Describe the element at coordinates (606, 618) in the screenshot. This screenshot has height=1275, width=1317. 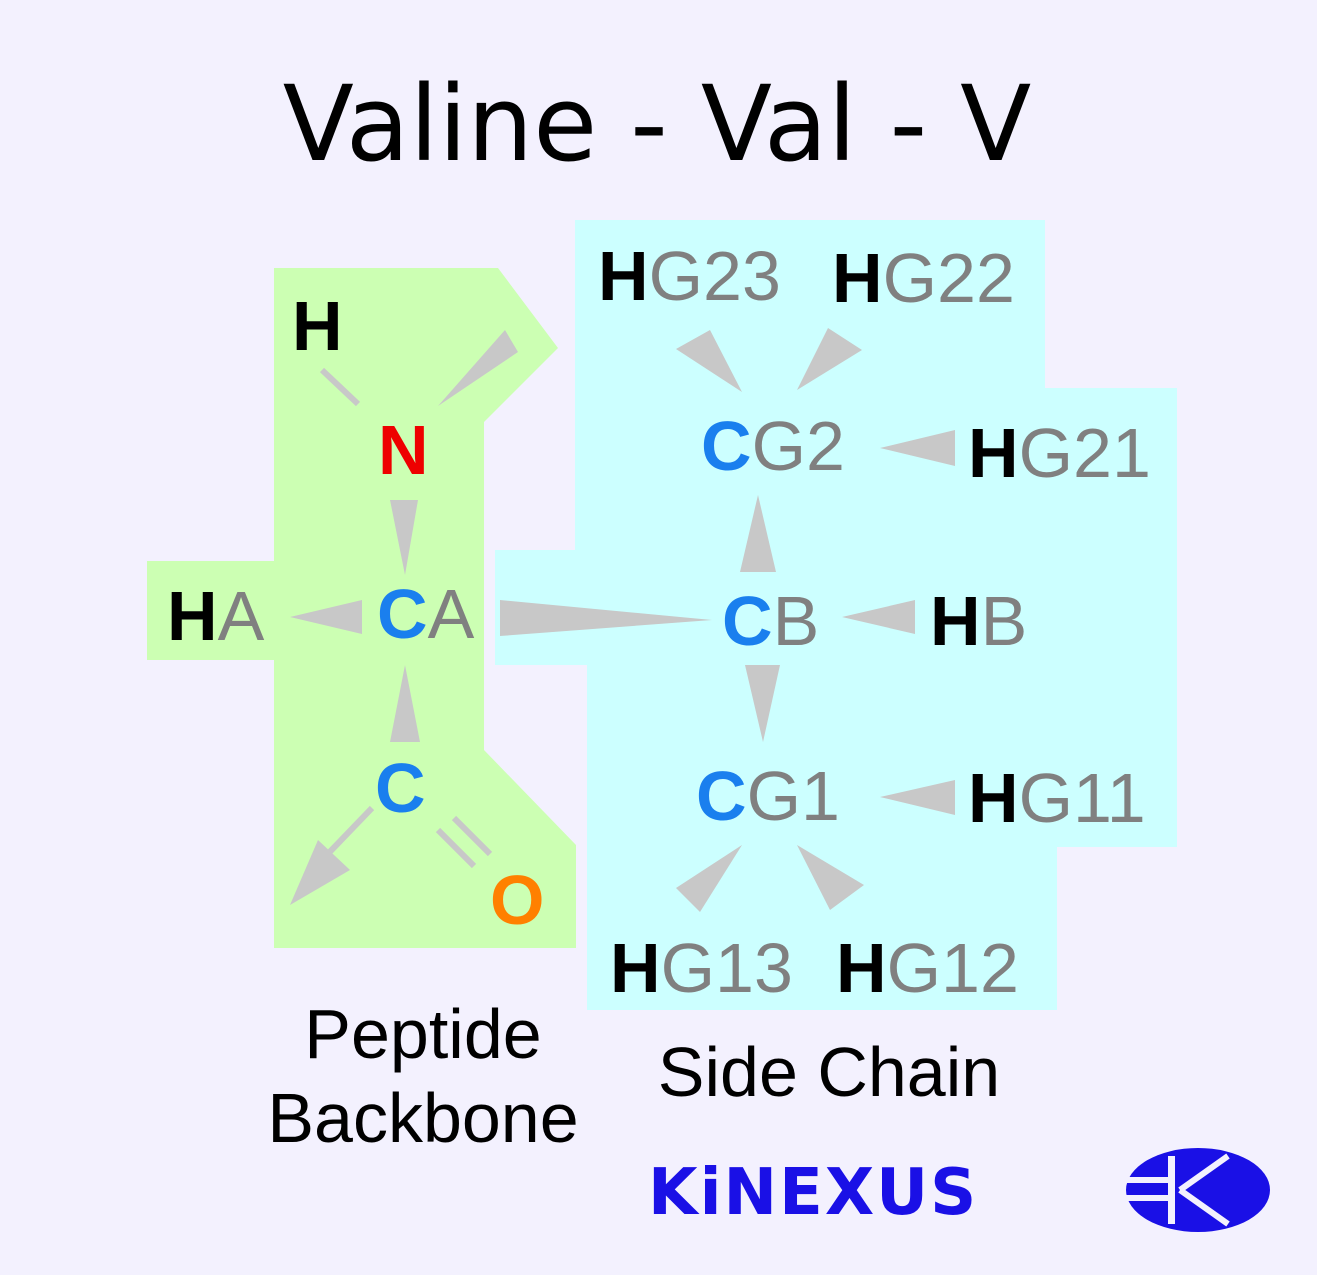
I see `bond-ca-cb` at that location.